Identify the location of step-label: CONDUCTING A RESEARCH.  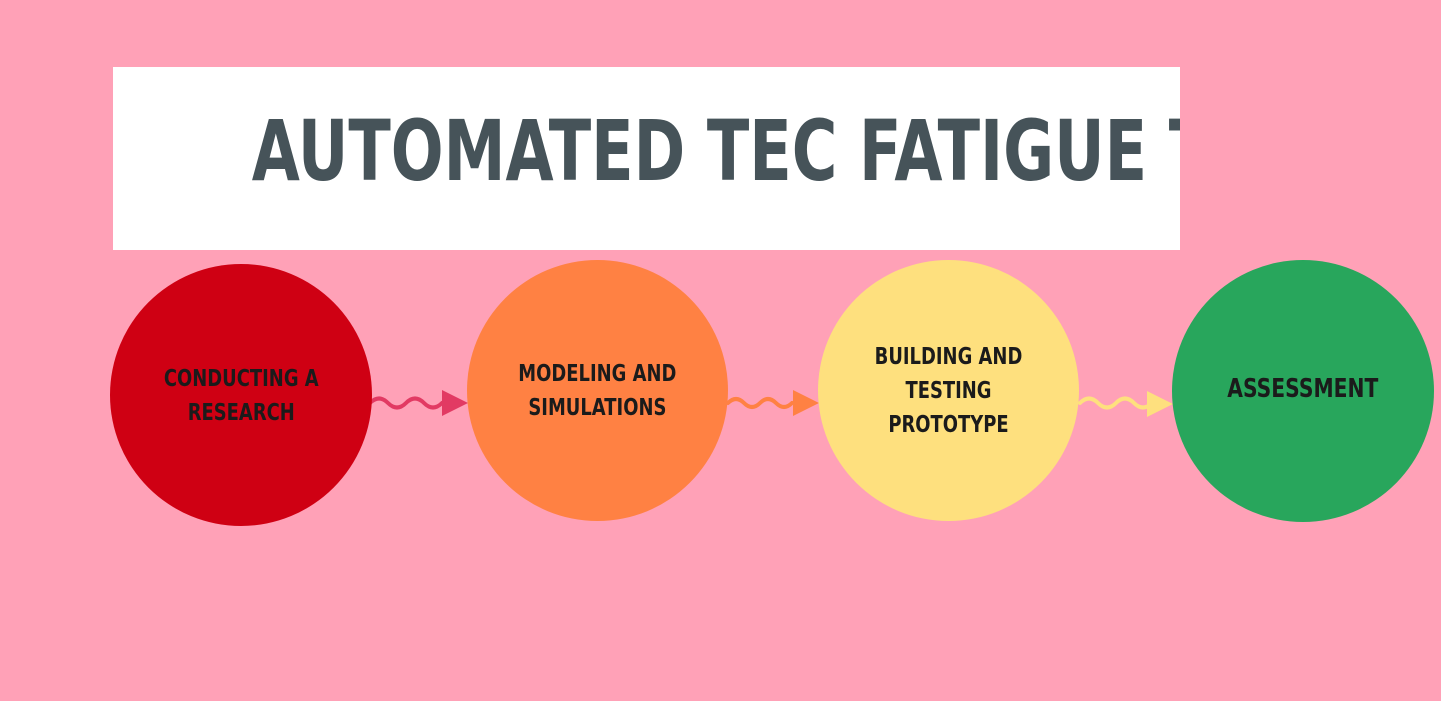
(241, 396).